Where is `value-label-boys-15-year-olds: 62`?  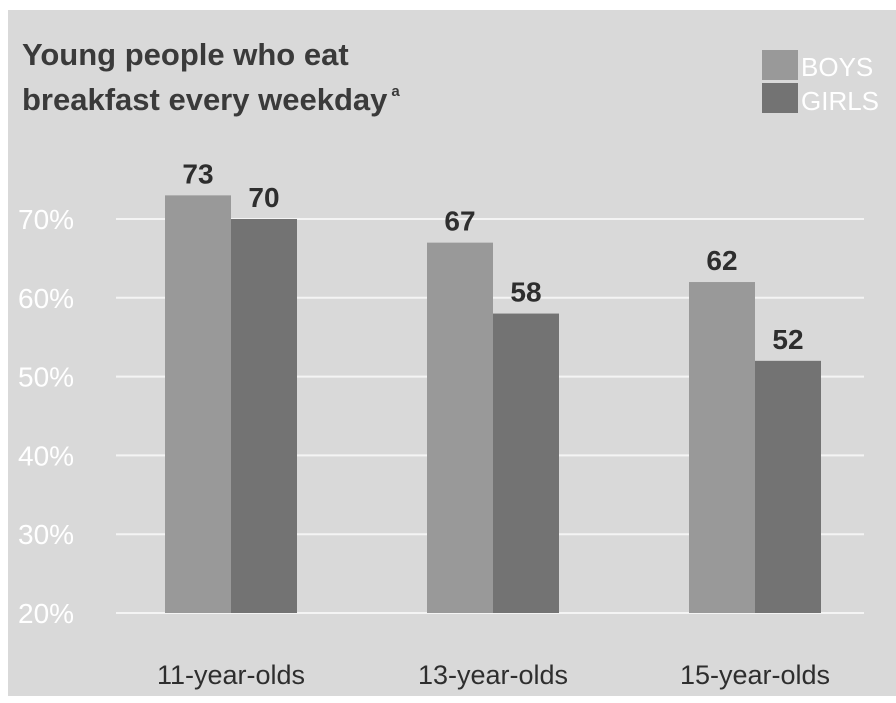 value-label-boys-15-year-olds: 62 is located at coordinates (721, 260).